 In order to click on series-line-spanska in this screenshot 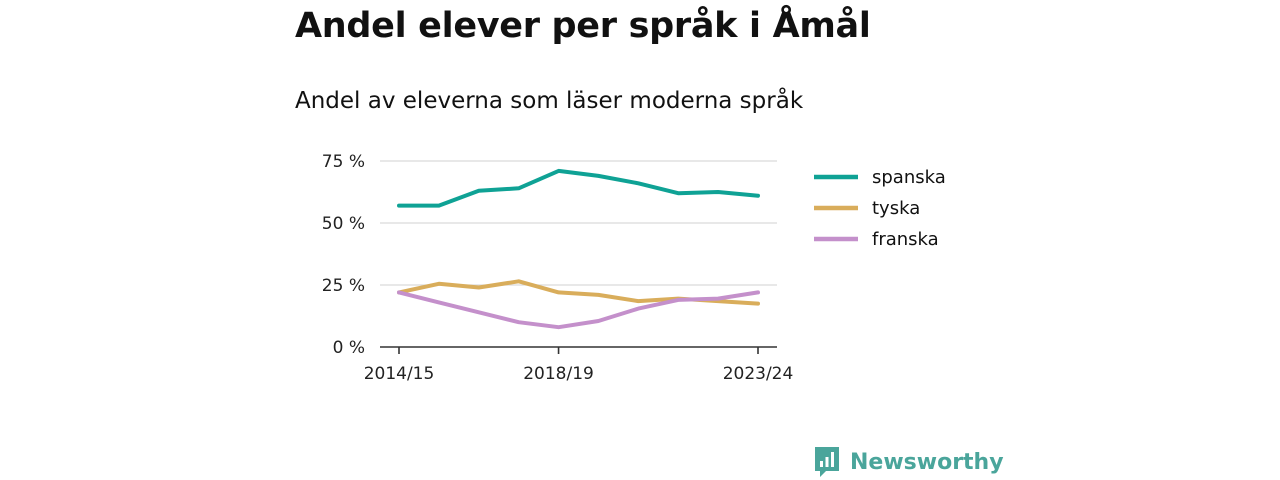, I will do `click(578, 188)`.